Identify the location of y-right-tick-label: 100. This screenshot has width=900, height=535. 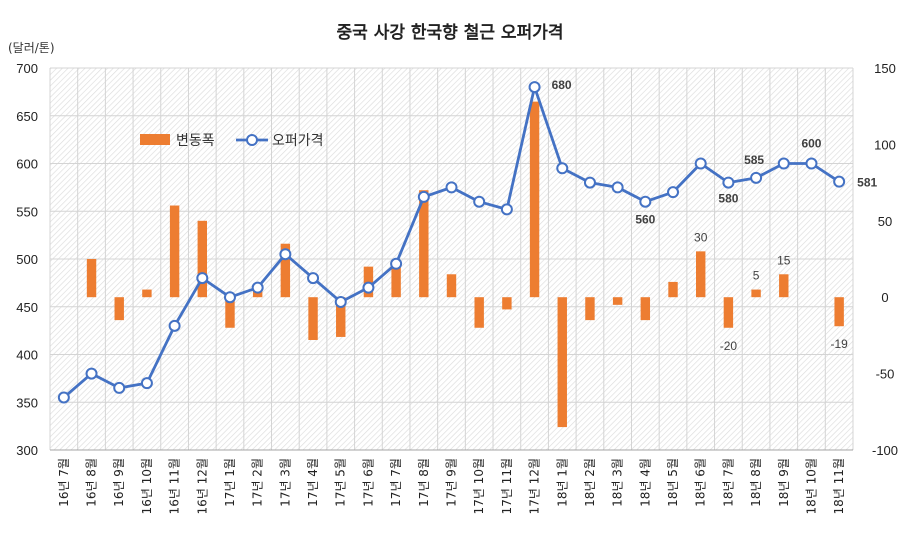
(885, 144).